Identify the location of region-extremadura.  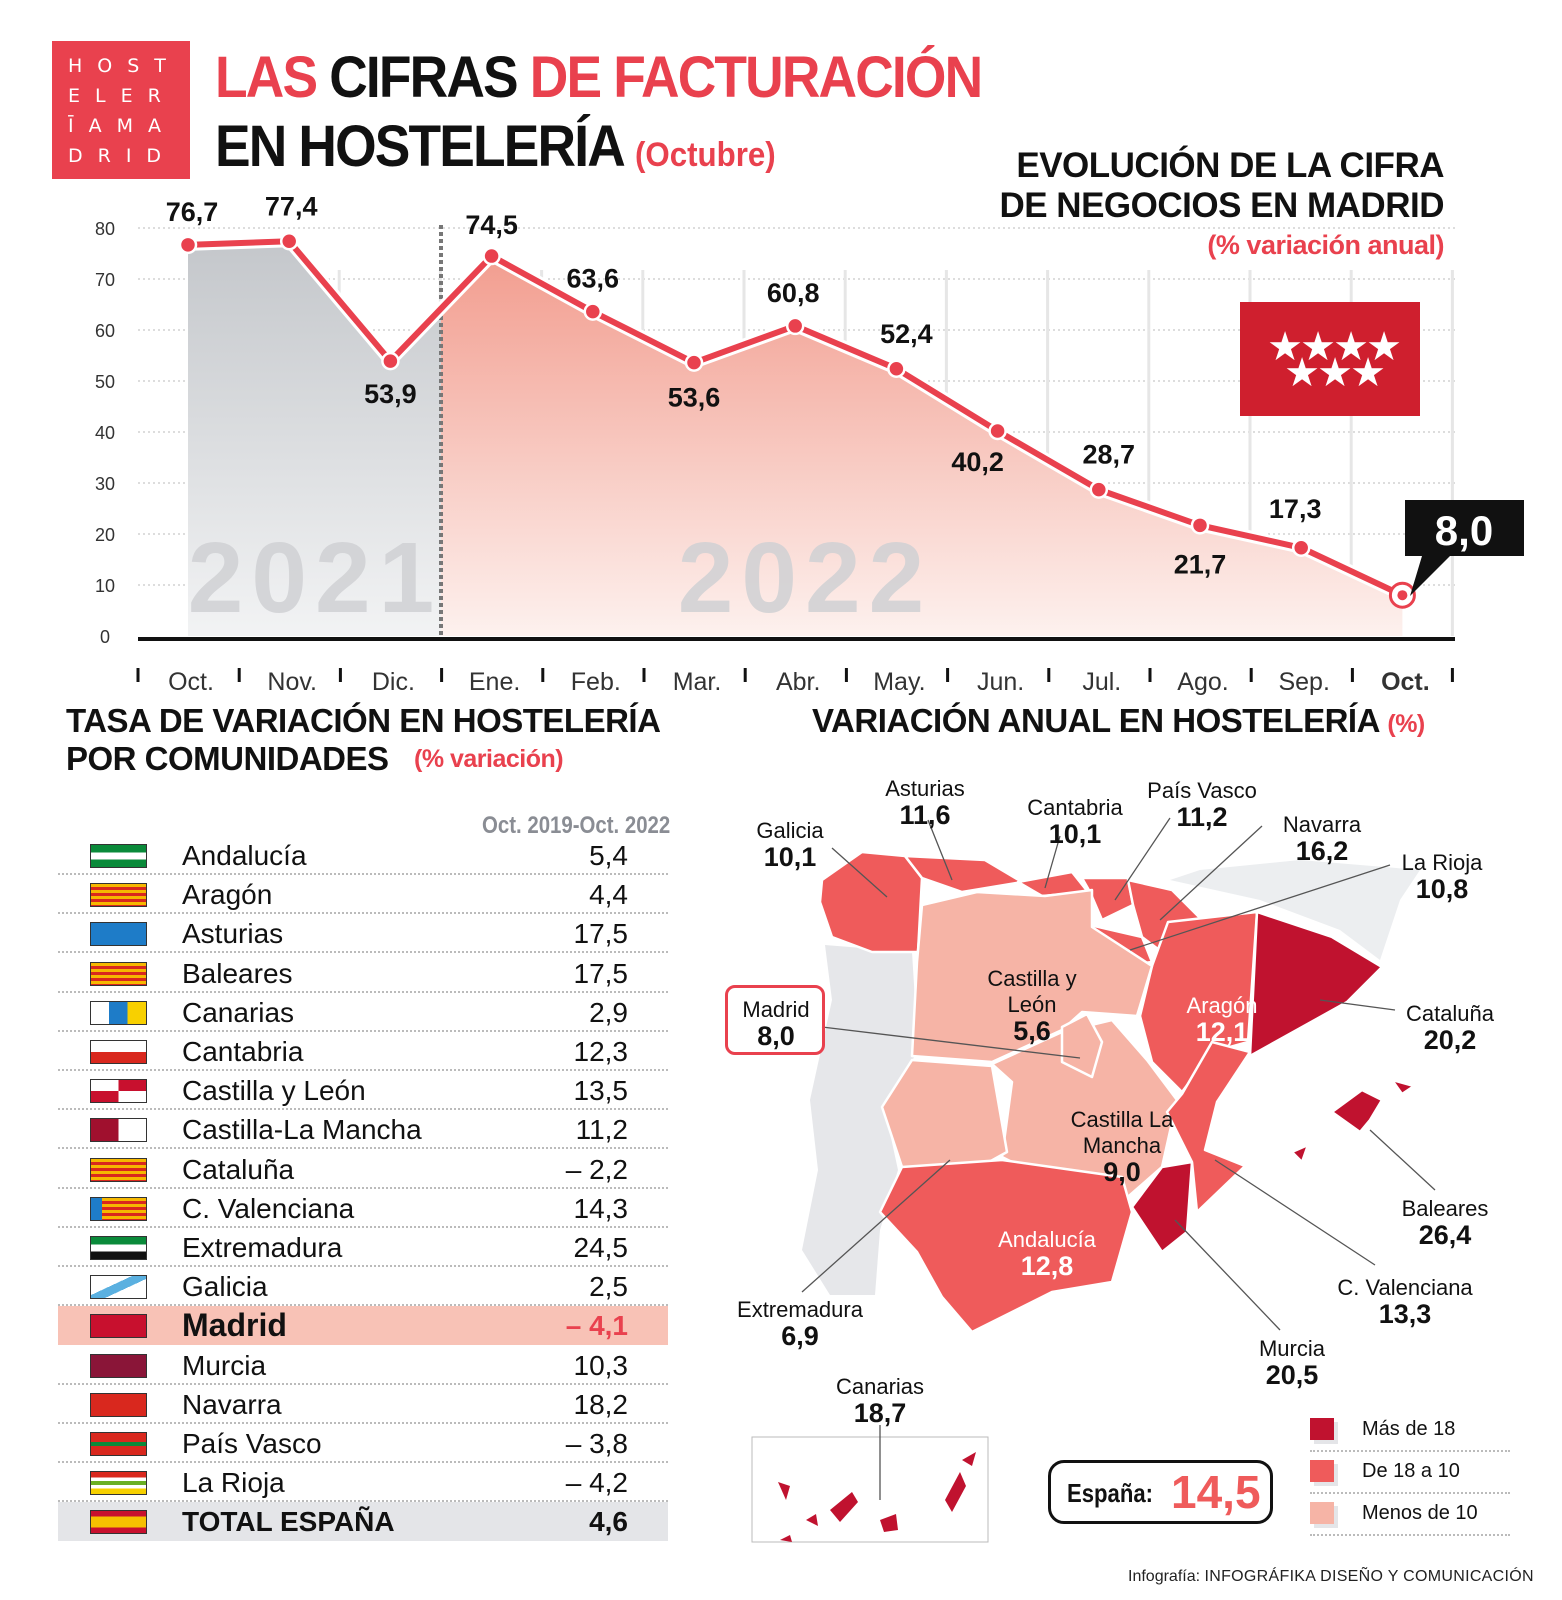
(944, 1118).